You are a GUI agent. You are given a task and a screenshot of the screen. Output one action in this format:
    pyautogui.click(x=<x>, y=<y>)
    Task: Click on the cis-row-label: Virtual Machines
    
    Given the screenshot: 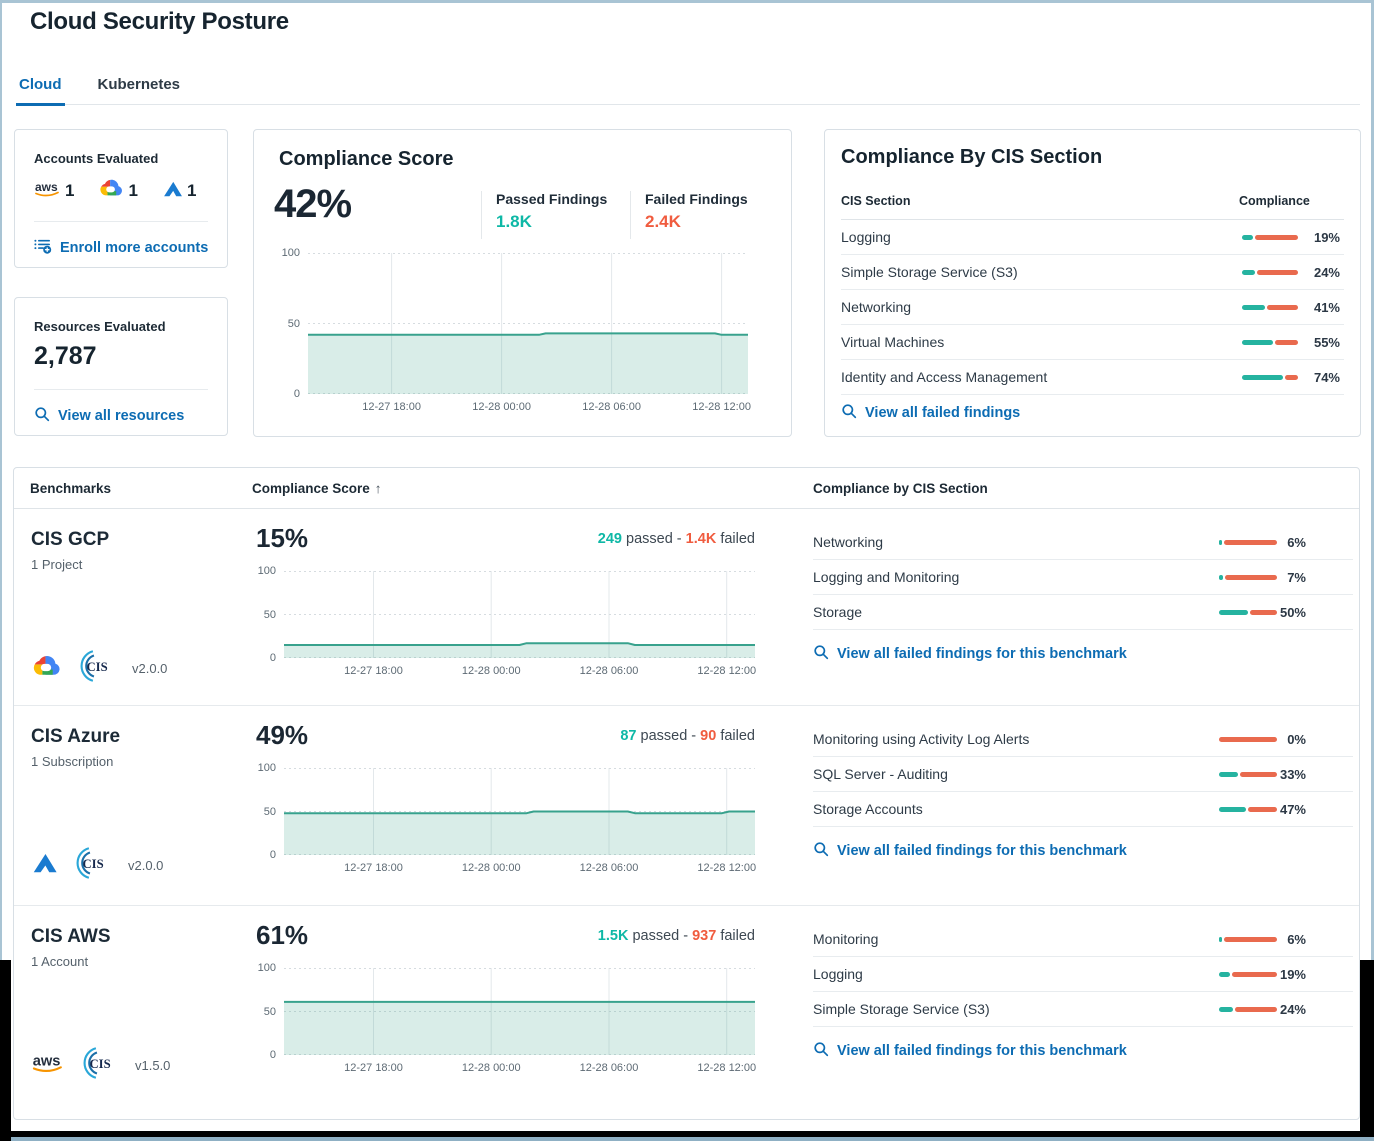 What is the action you would take?
    pyautogui.click(x=893, y=342)
    